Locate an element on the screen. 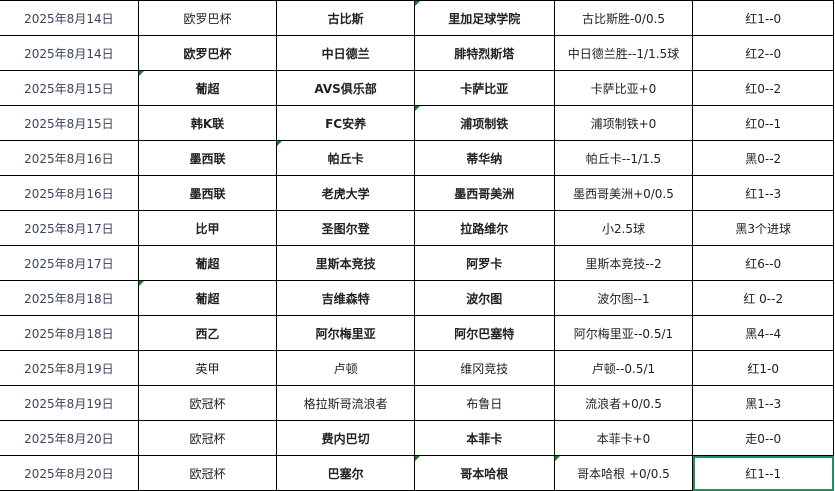 The width and height of the screenshot is (835, 491). cell-handicap: 本菲卡+0 is located at coordinates (623, 438).